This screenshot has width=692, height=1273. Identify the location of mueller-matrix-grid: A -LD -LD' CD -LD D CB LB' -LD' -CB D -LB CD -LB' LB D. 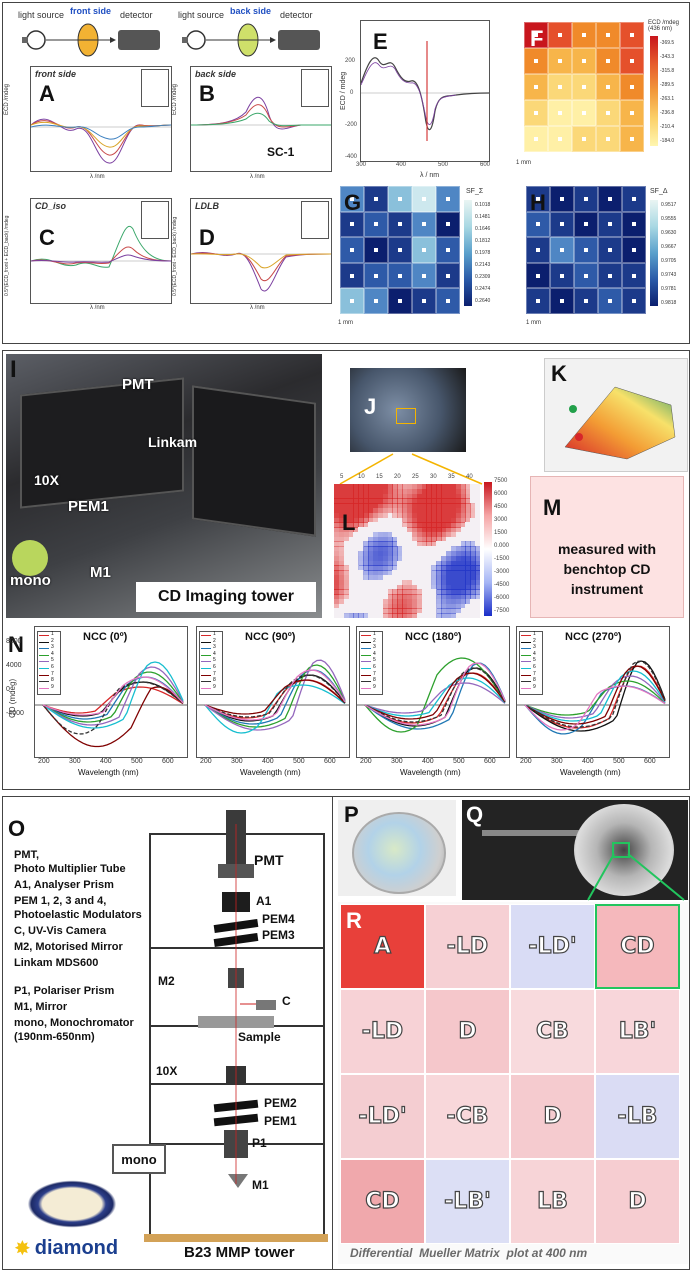
(510, 1074).